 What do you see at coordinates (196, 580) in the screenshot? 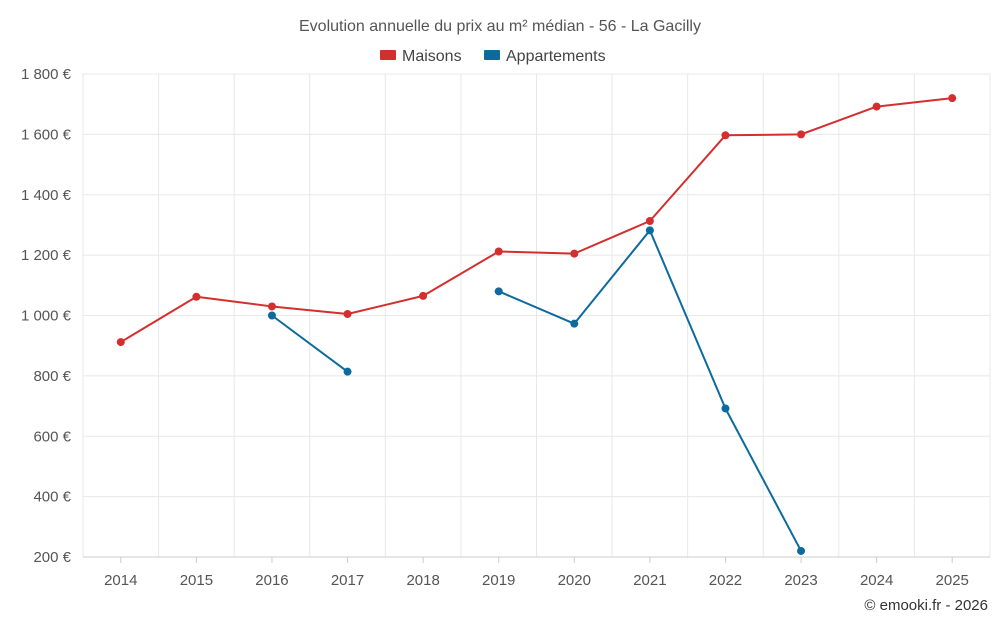
I see `x-tick-label: 2015` at bounding box center [196, 580].